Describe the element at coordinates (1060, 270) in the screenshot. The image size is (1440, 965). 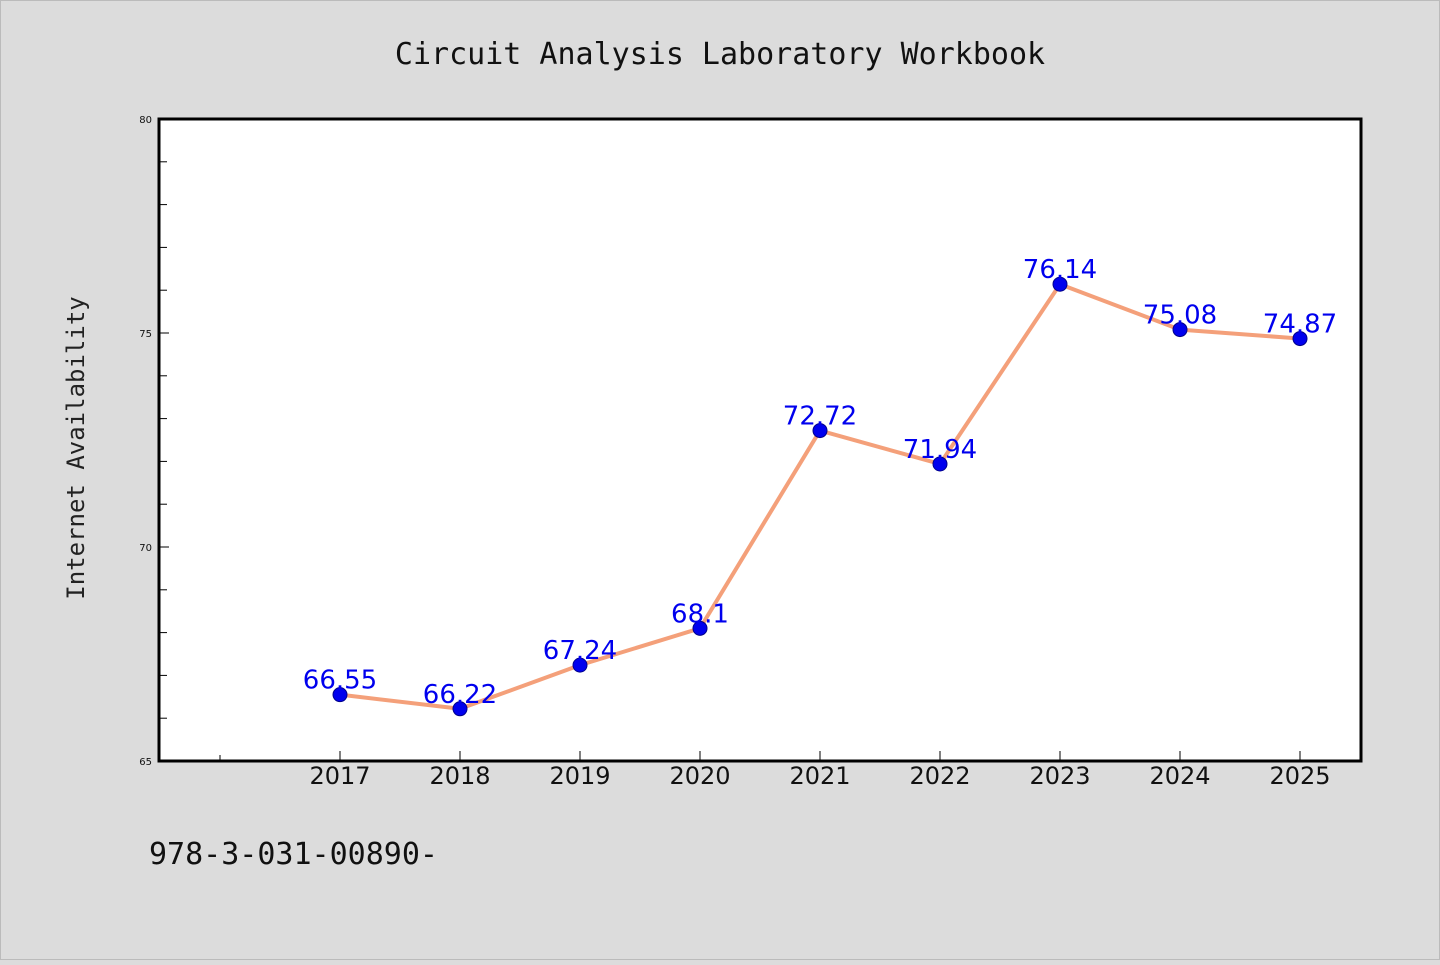
I see `data-label: 76.14` at that location.